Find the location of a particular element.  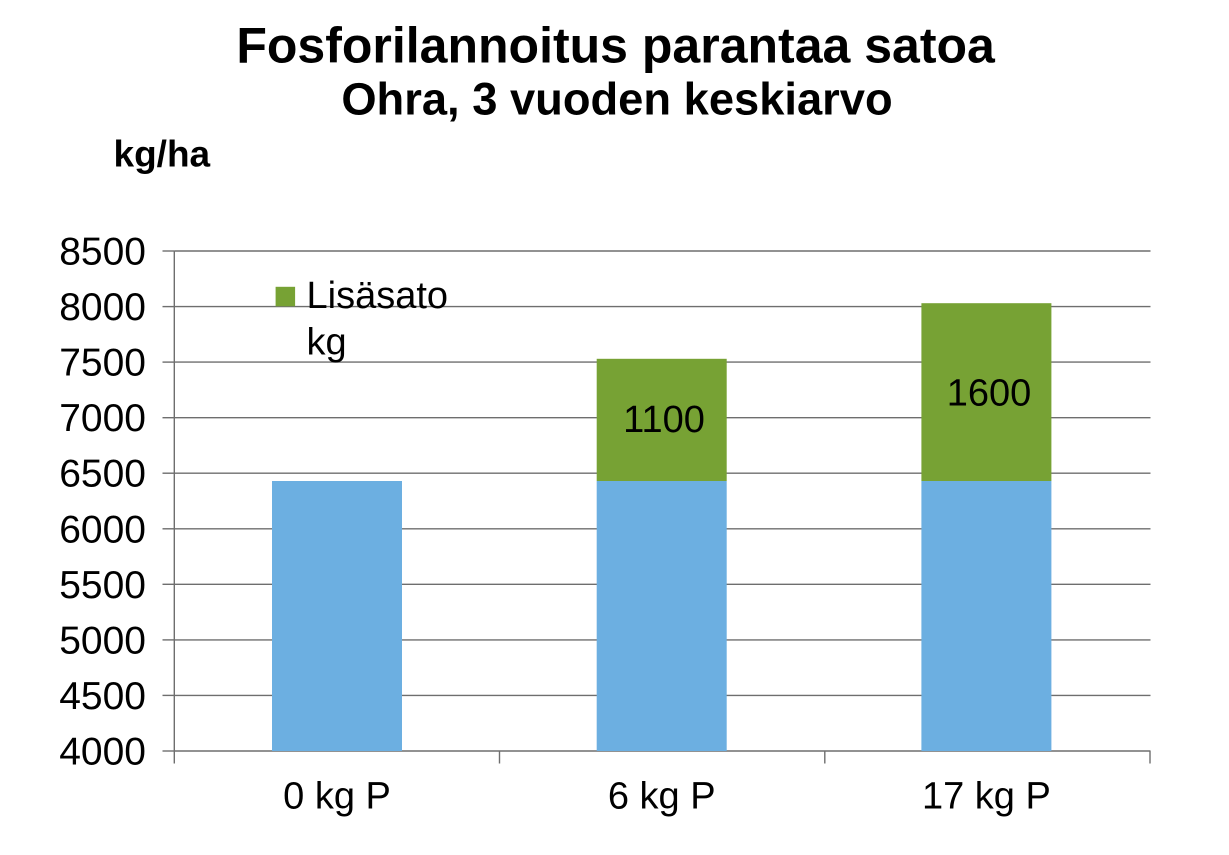

svg-text: 7000 is located at coordinates (102, 418).